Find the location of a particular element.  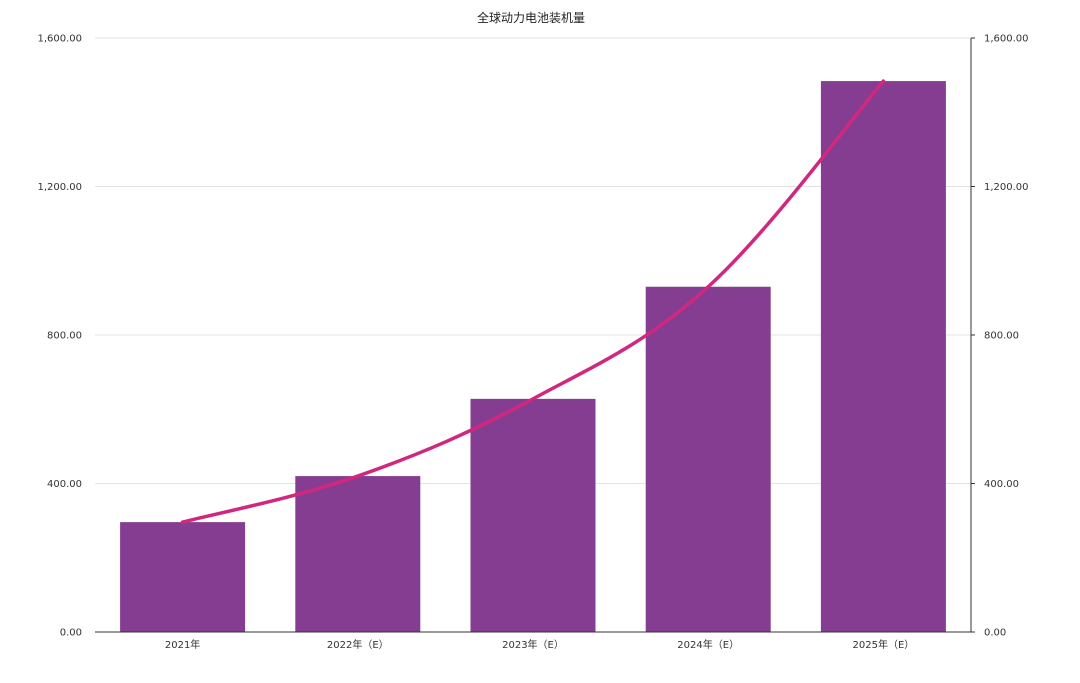

y-tick-label-left: 1,600.00 is located at coordinates (59, 39).